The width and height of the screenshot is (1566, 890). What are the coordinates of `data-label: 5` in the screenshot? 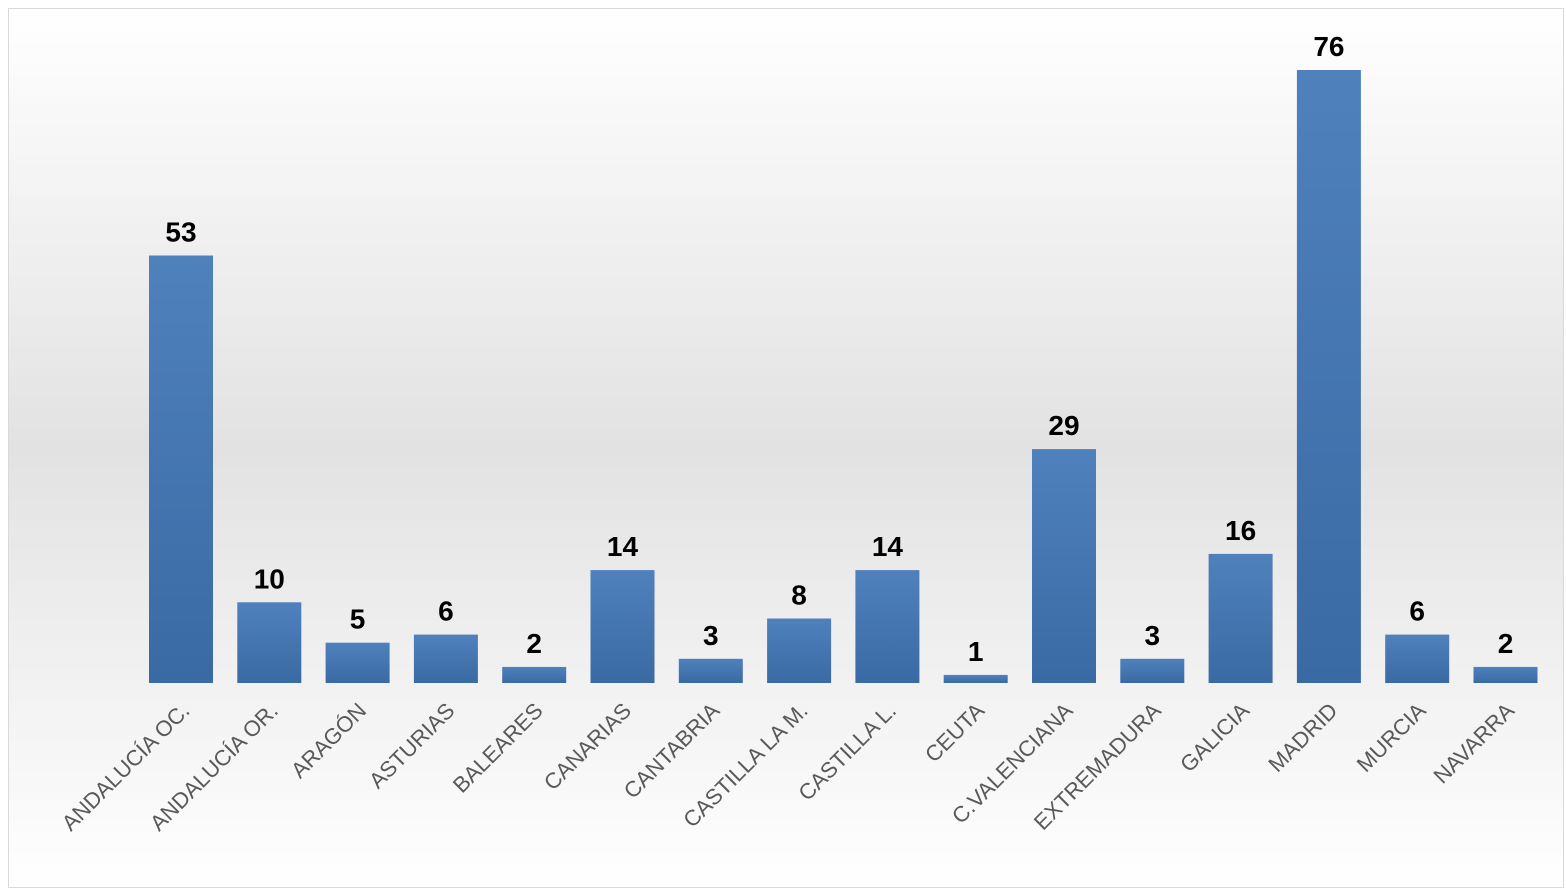 It's located at (358, 619).